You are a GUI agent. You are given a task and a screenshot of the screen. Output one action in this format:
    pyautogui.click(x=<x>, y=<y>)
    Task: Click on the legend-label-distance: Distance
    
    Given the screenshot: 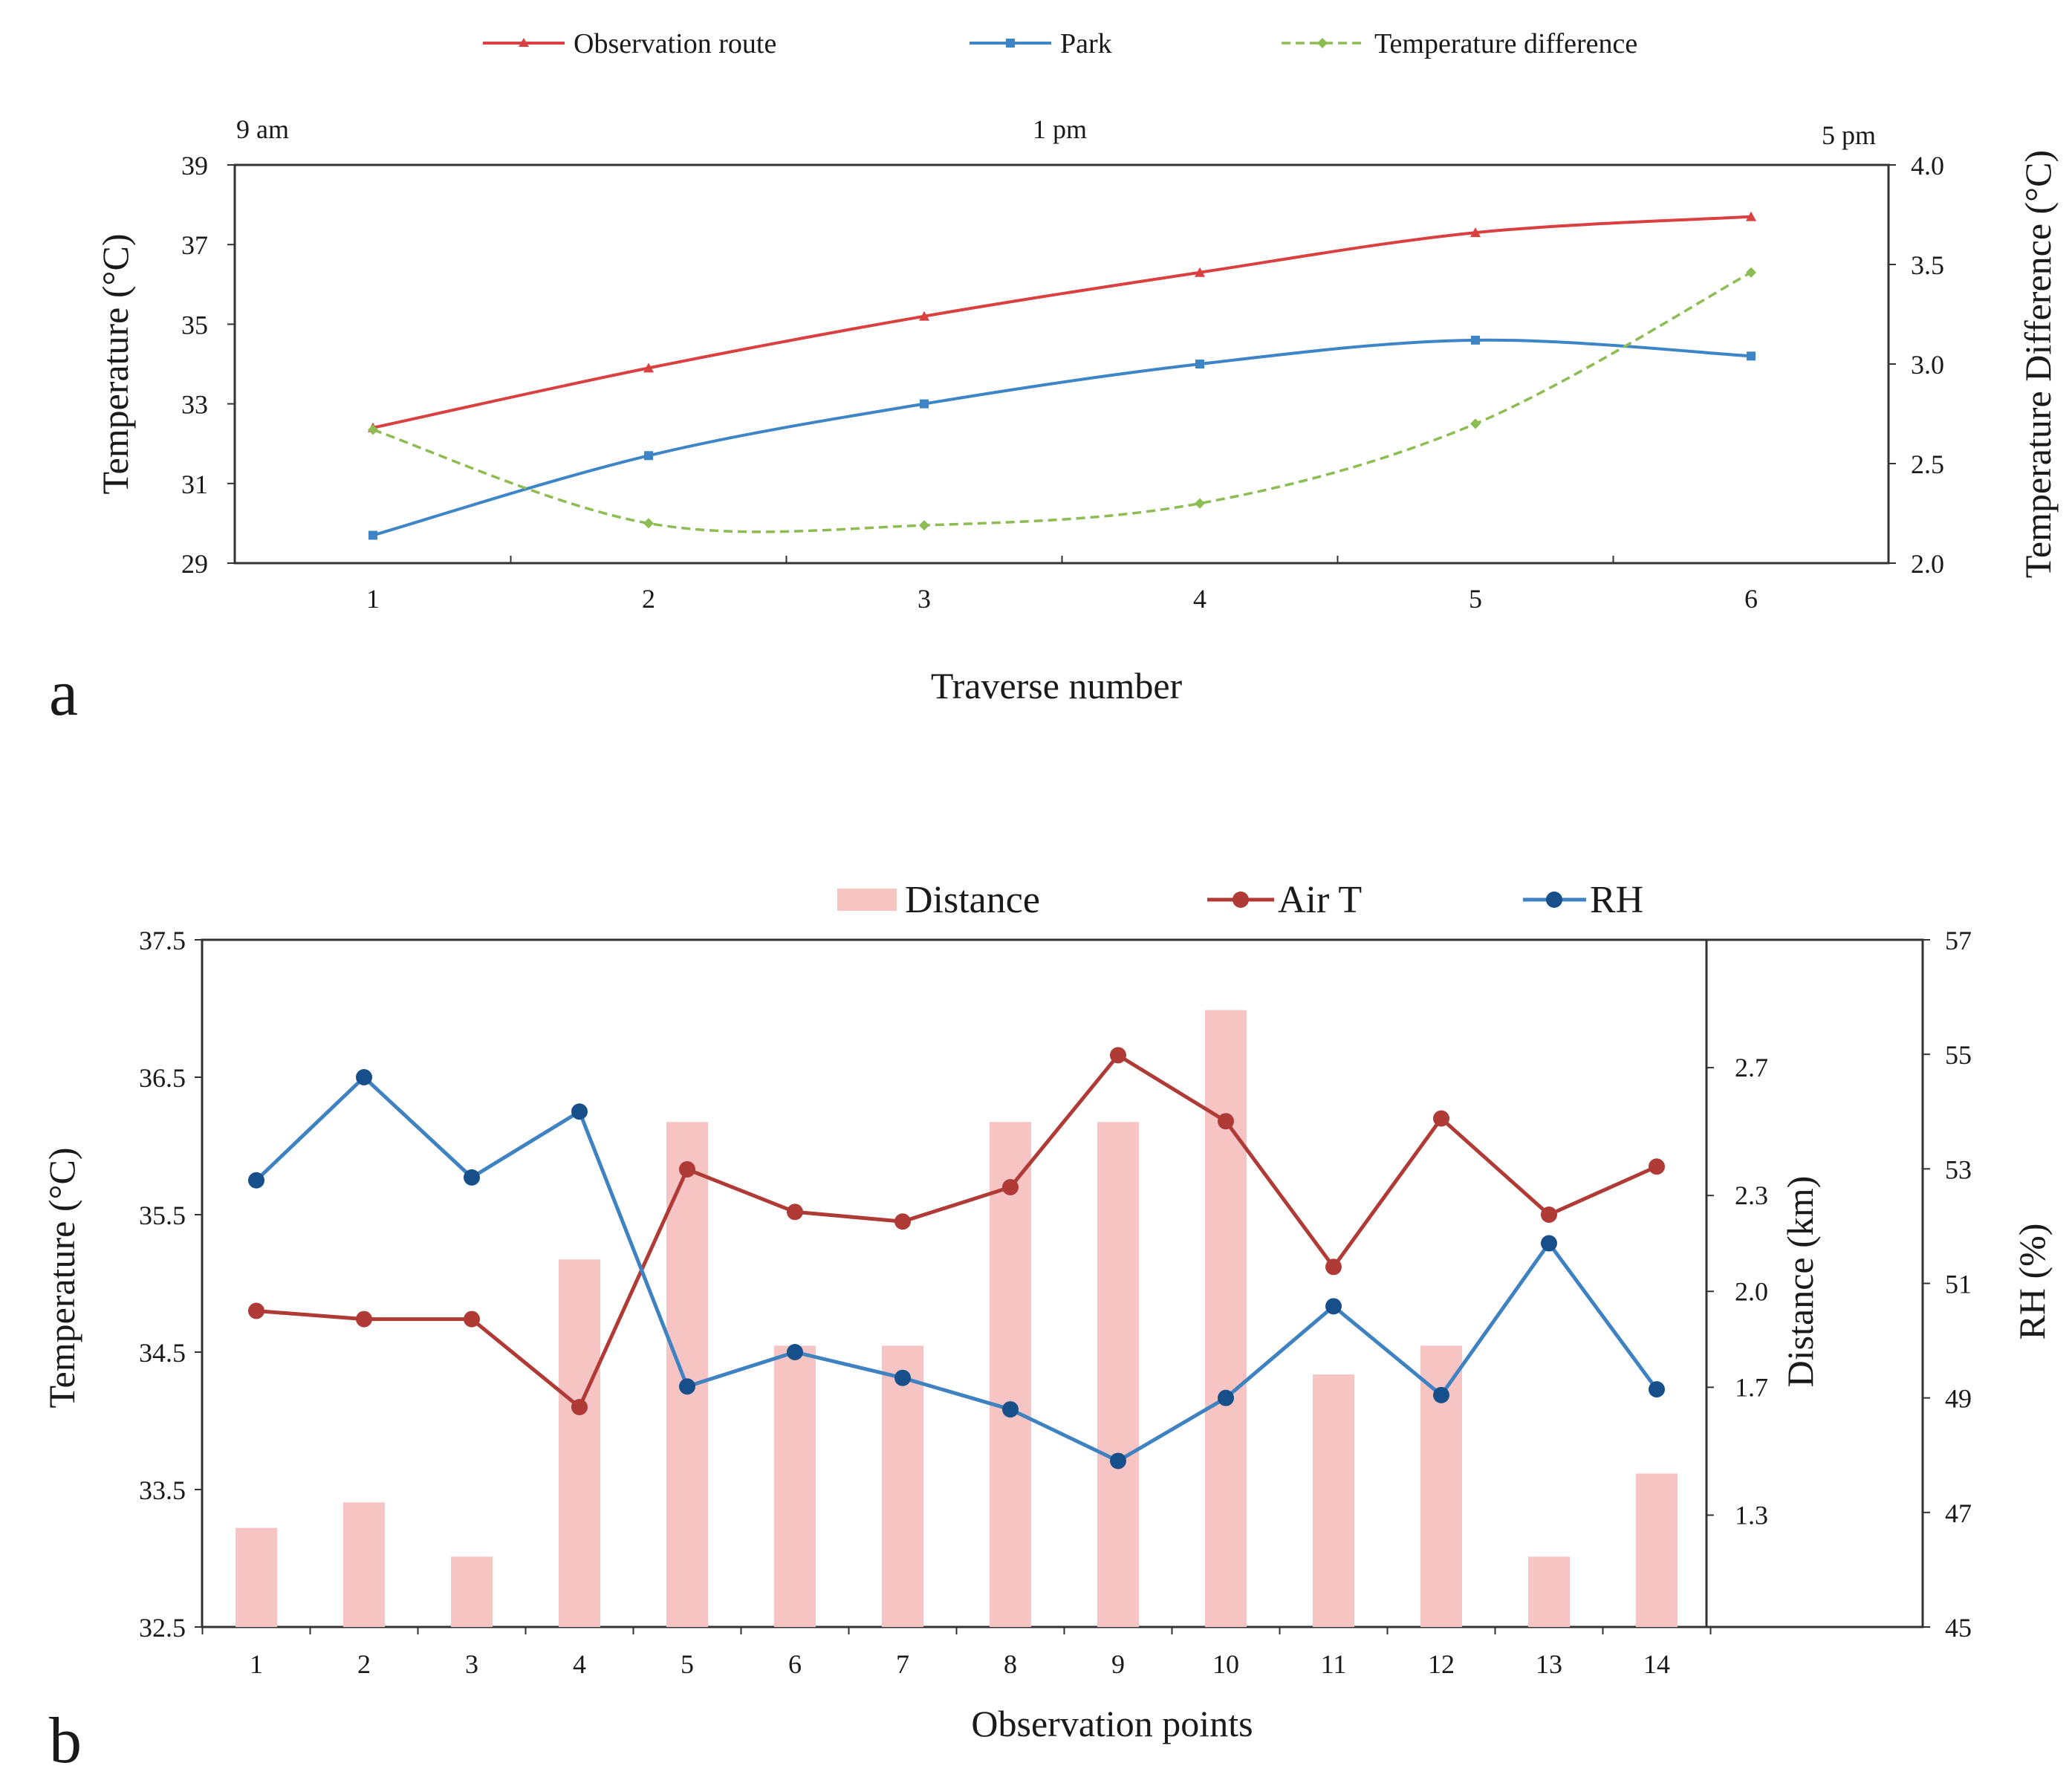 What is the action you would take?
    pyautogui.click(x=972, y=900)
    